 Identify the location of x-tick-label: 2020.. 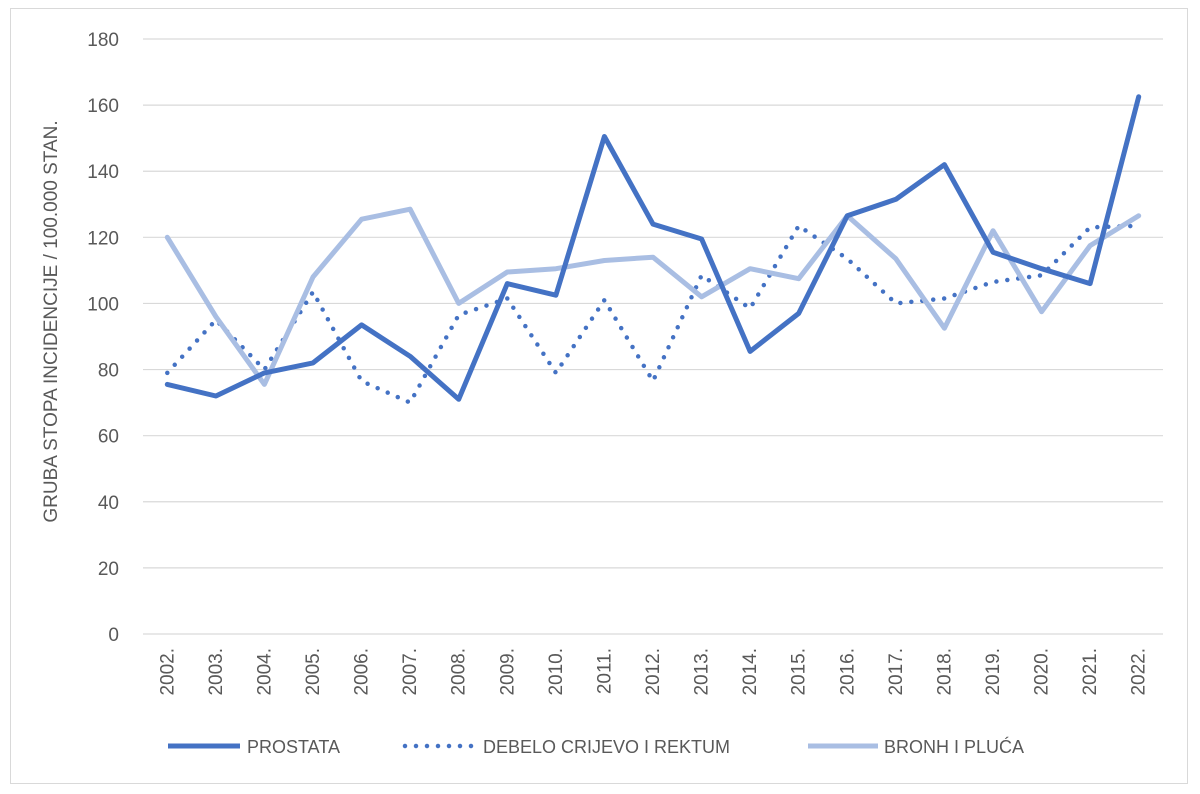
(1042, 672).